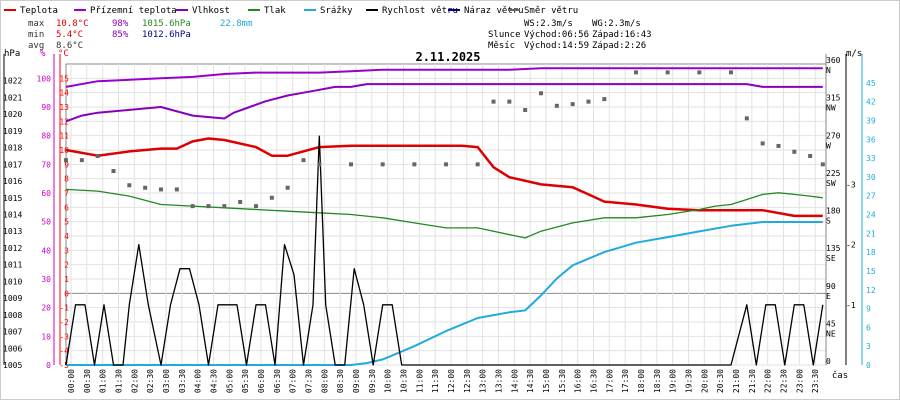  What do you see at coordinates (556, 35) in the screenshot?
I see `info-sunrise: Východ:06:56` at bounding box center [556, 35].